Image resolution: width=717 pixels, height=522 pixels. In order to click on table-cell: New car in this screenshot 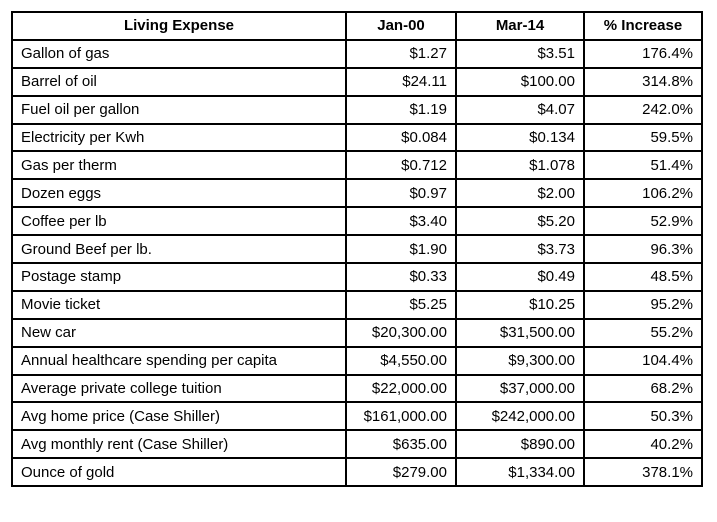, I will do `click(179, 332)`.